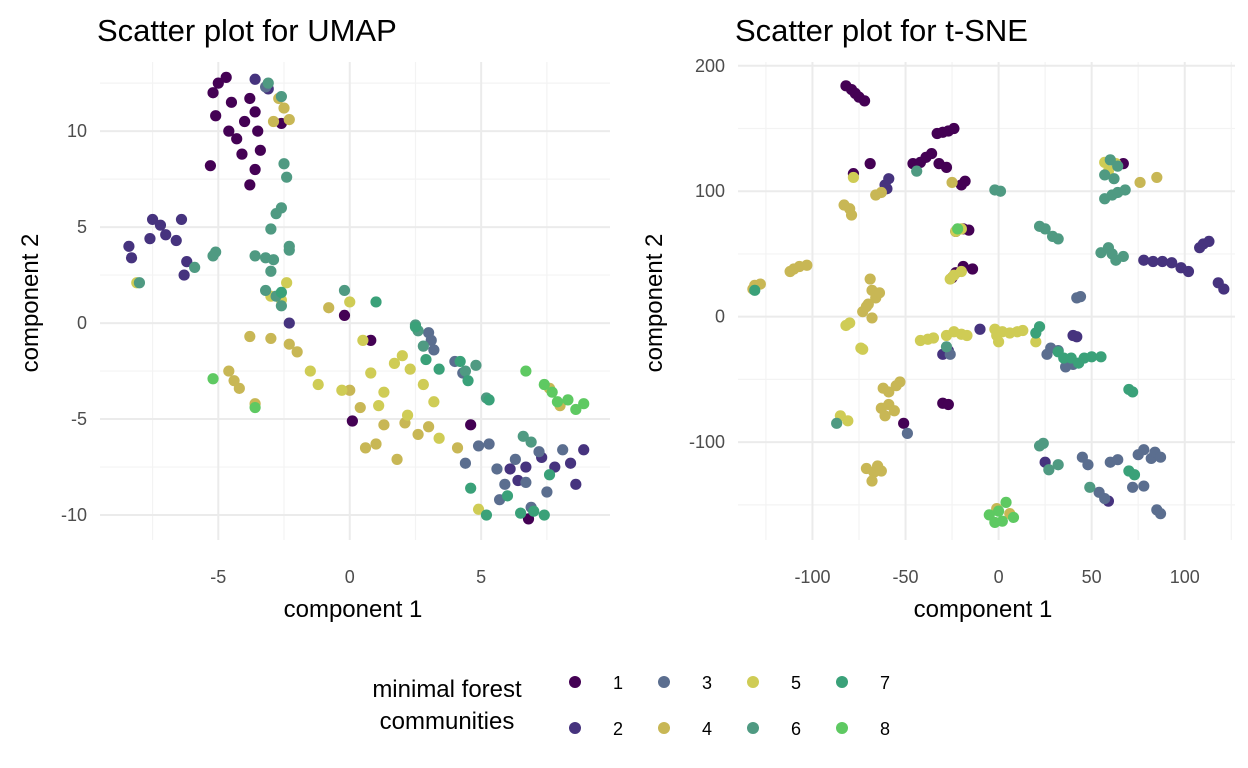  Describe the element at coordinates (74, 515) in the screenshot. I see `umap-y-tick-label: -10` at that location.